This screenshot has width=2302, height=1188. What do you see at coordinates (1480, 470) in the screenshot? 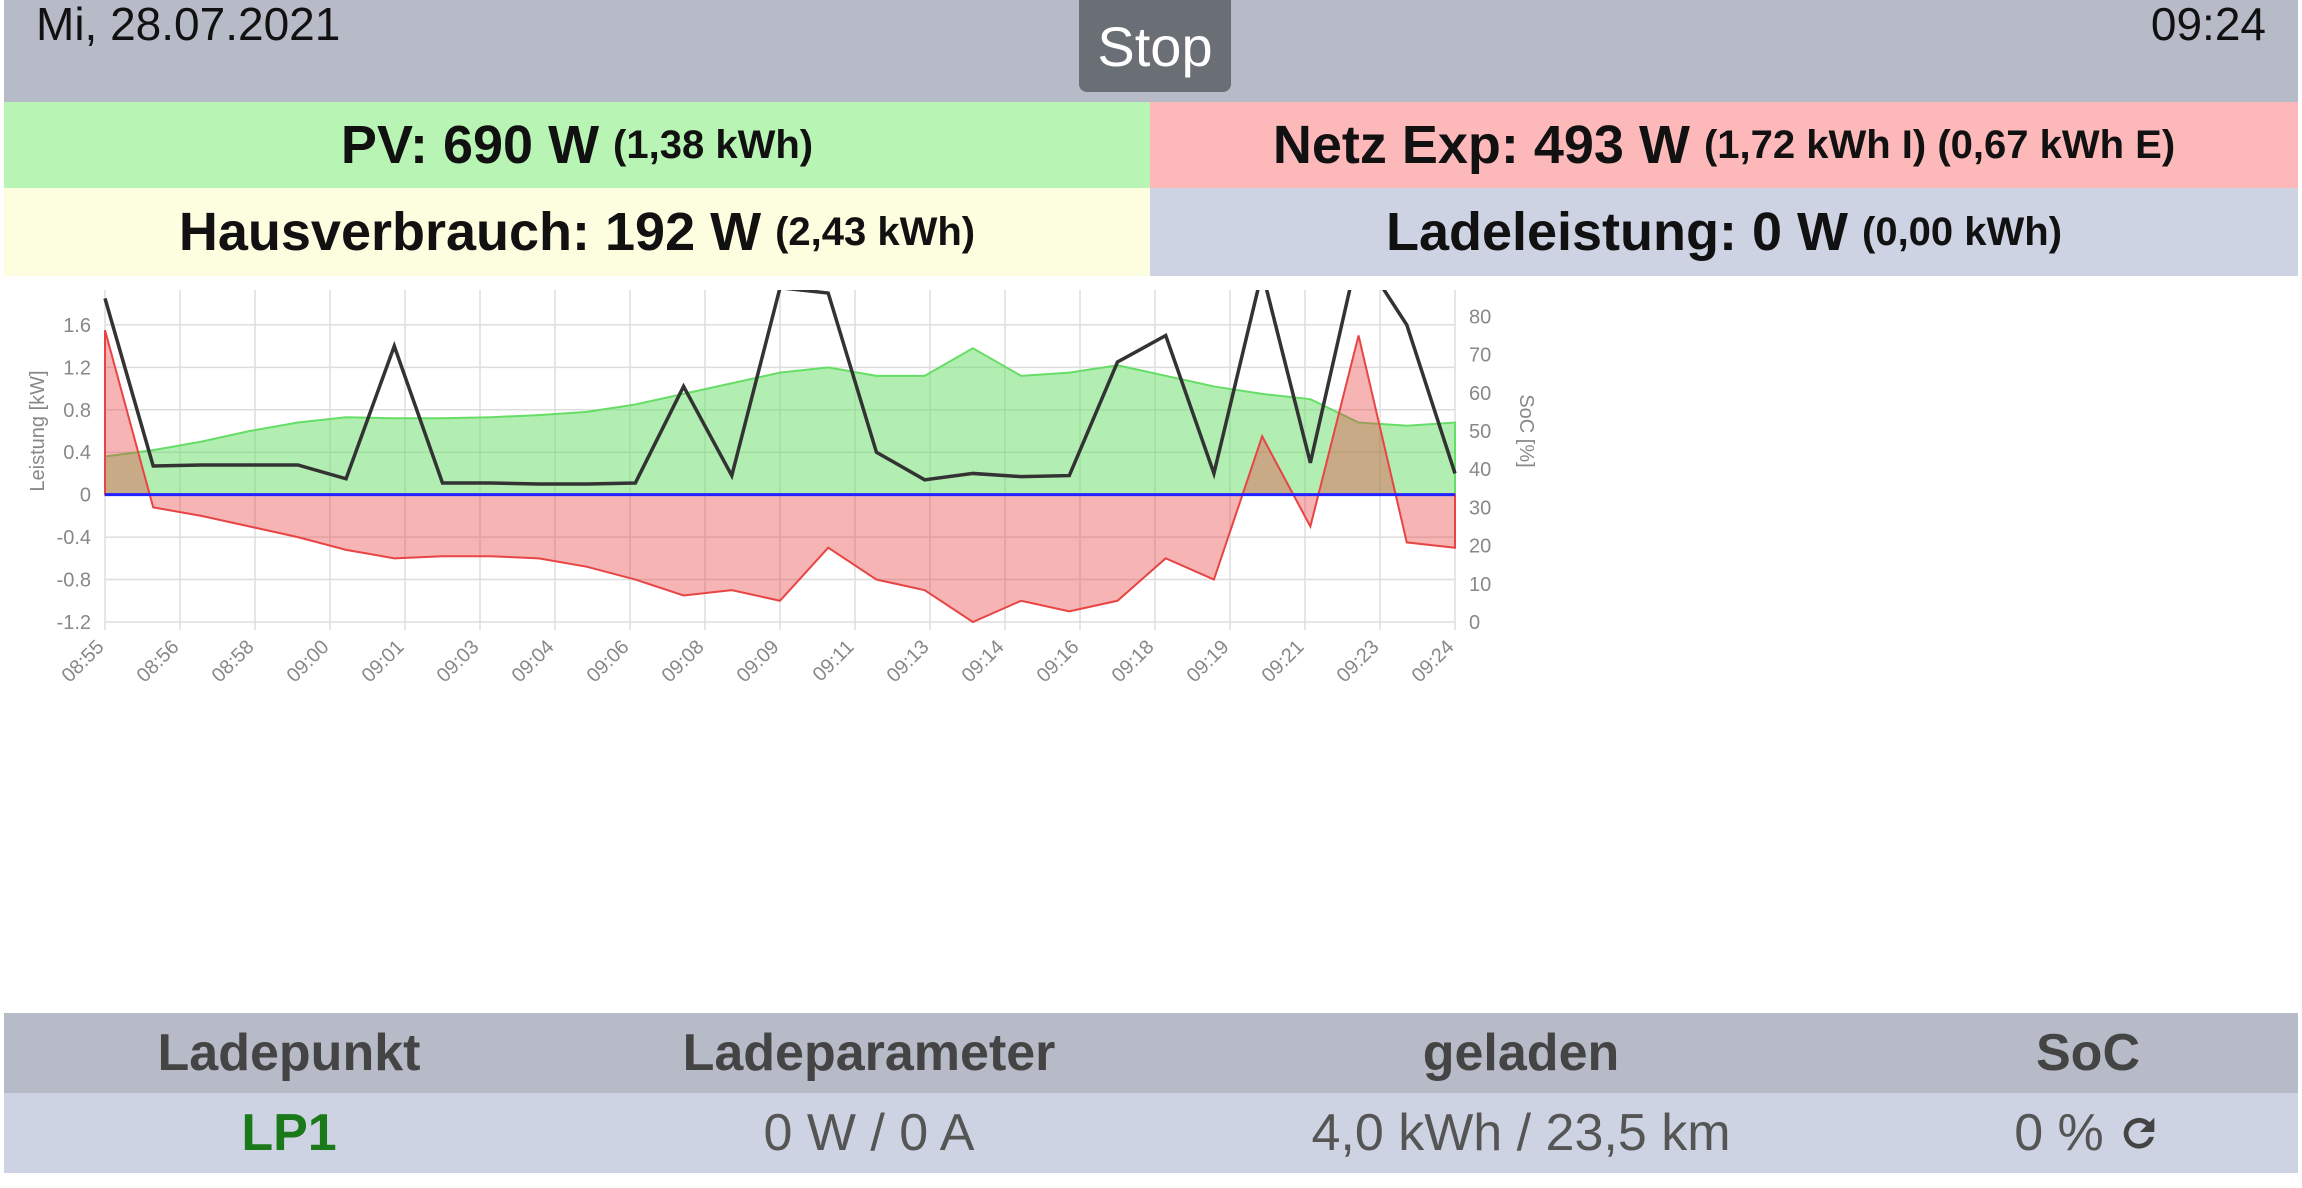
I see `y2-tick-label: 40` at bounding box center [1480, 470].